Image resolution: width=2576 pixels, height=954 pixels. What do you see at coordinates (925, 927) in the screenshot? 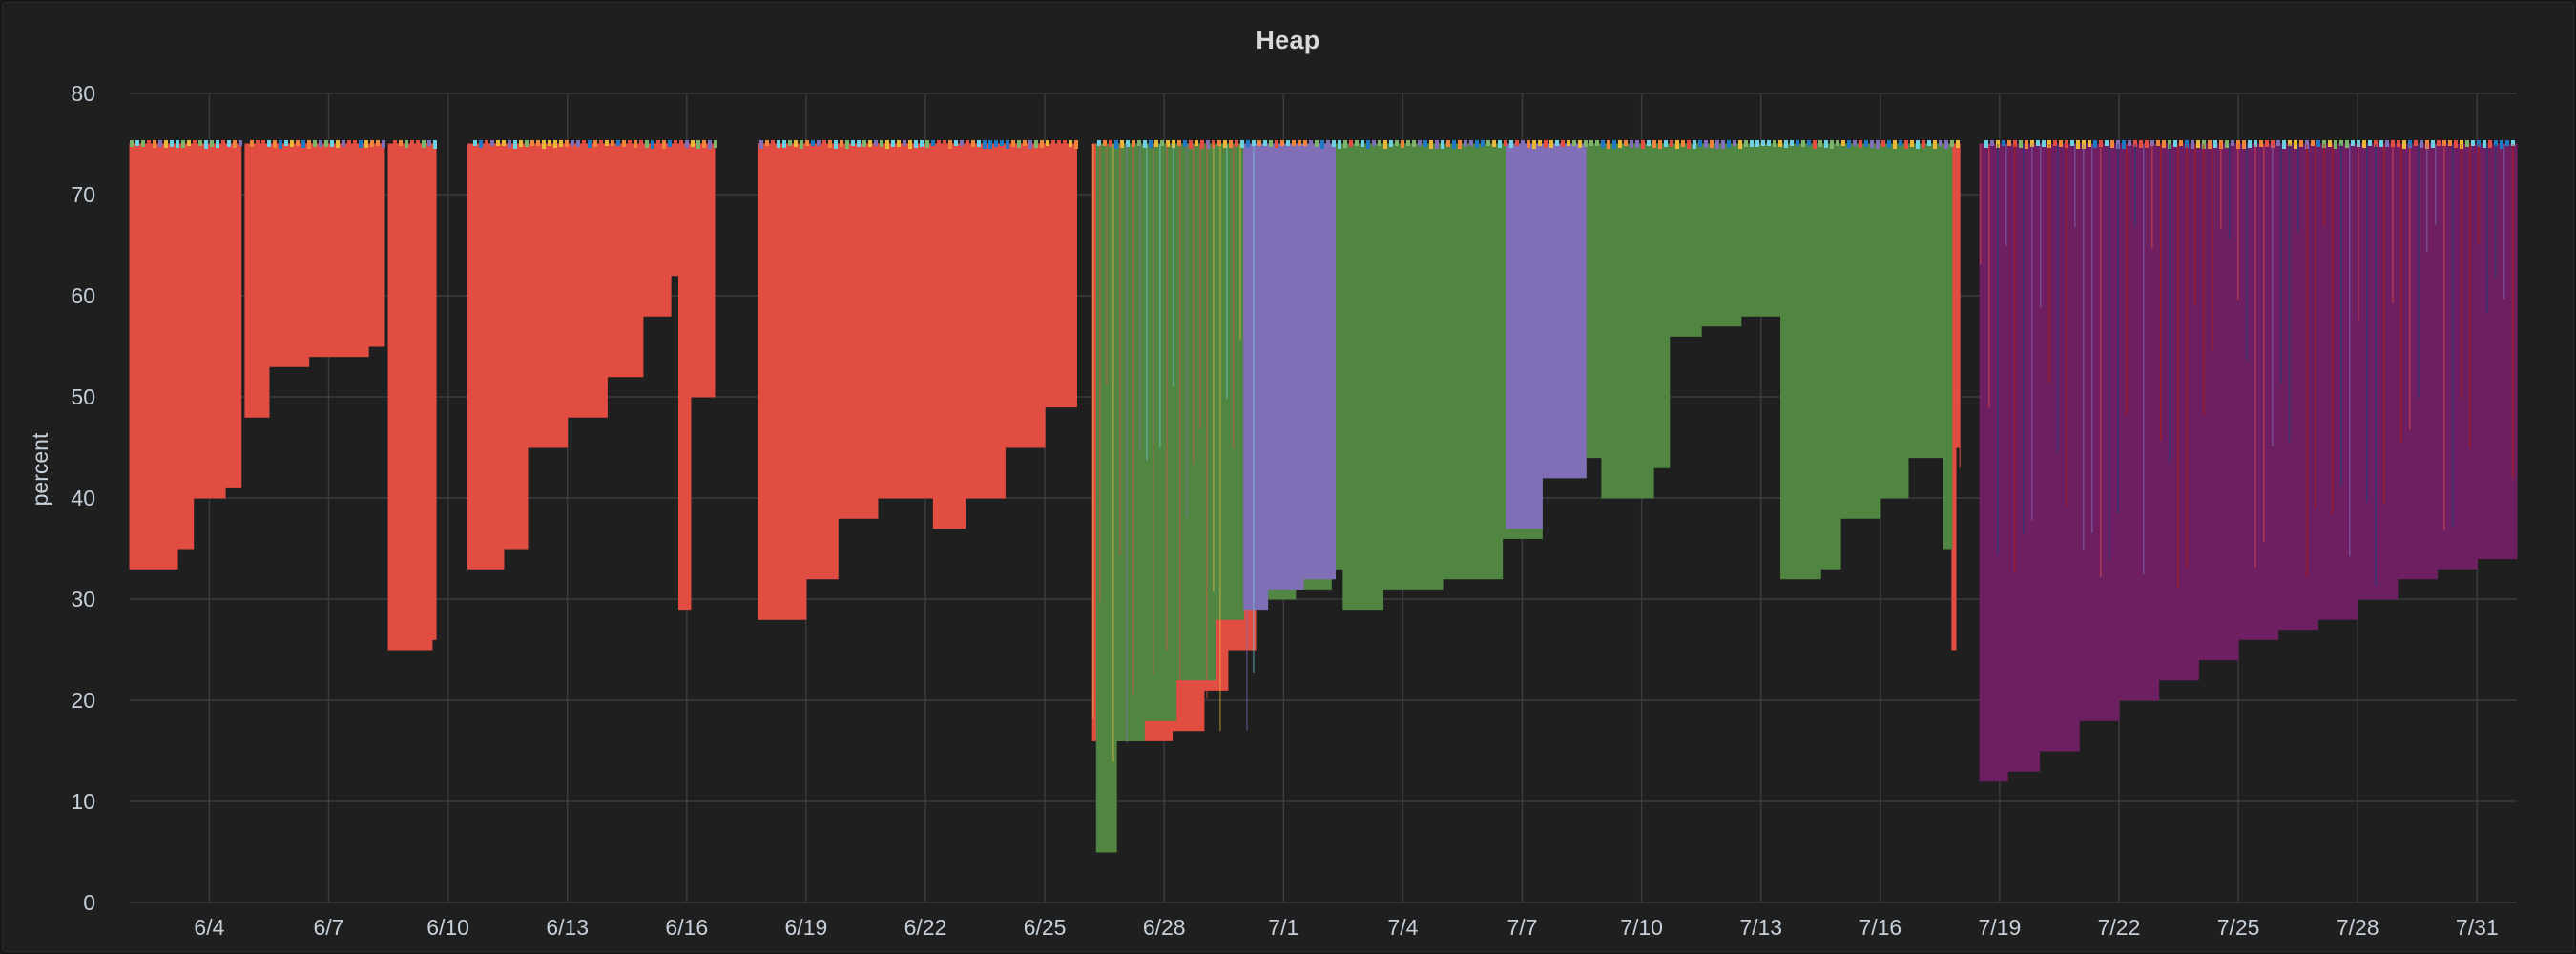
I see `x-tick-label: 6/22` at bounding box center [925, 927].